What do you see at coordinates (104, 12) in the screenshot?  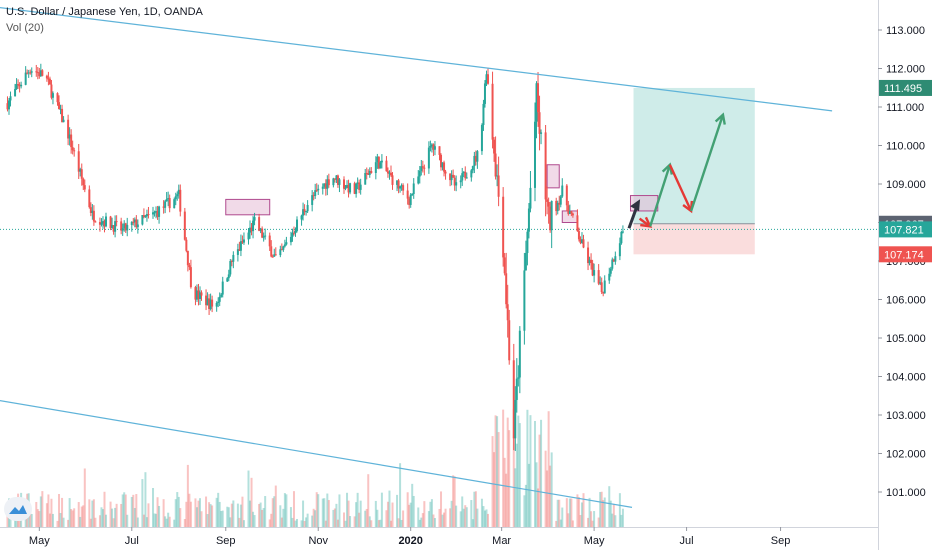 I see `symbol-title: U.S. Dollar / Japanese Yen, 1D, OANDA` at bounding box center [104, 12].